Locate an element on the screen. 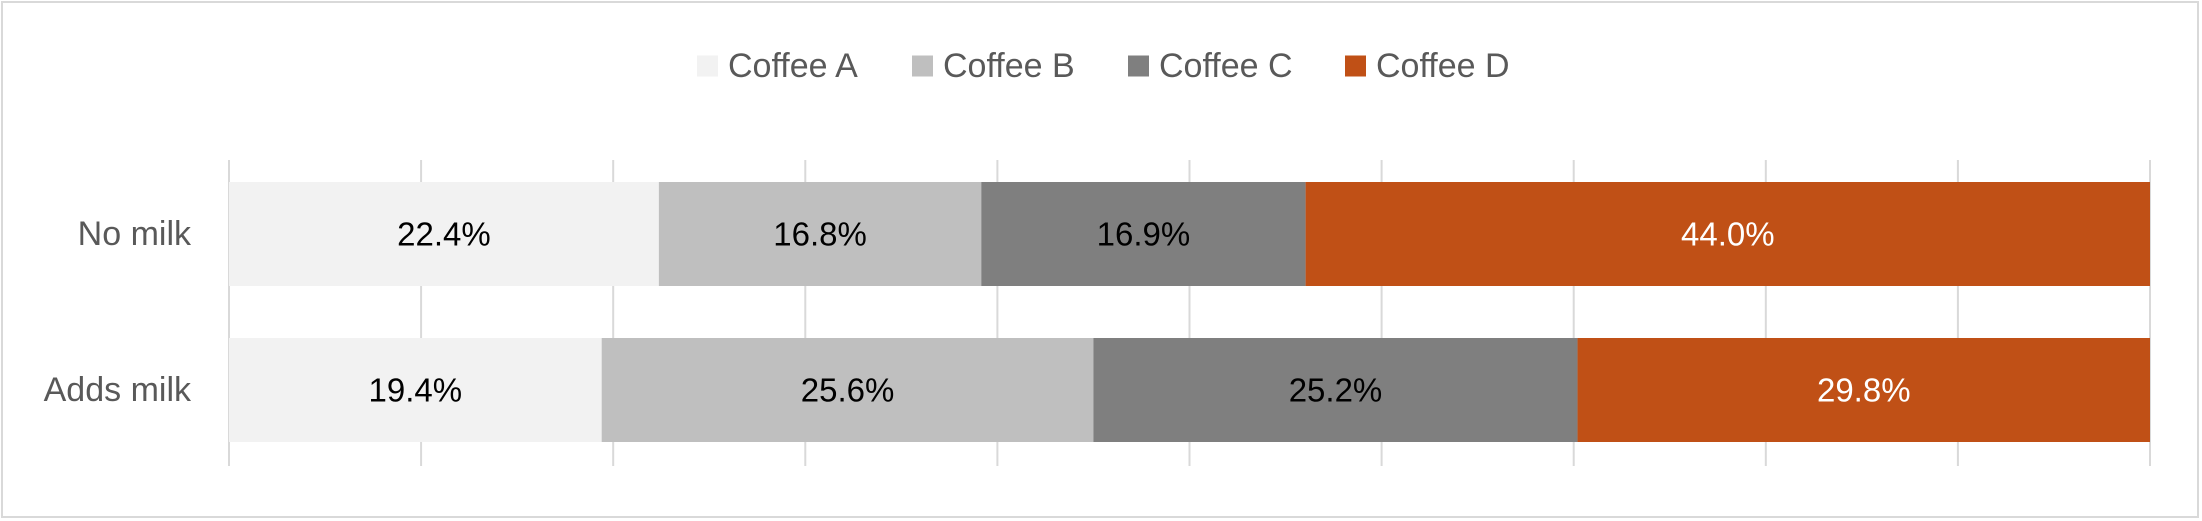 The image size is (2202, 521). value-label-2-3: 25.2% is located at coordinates (1336, 390).